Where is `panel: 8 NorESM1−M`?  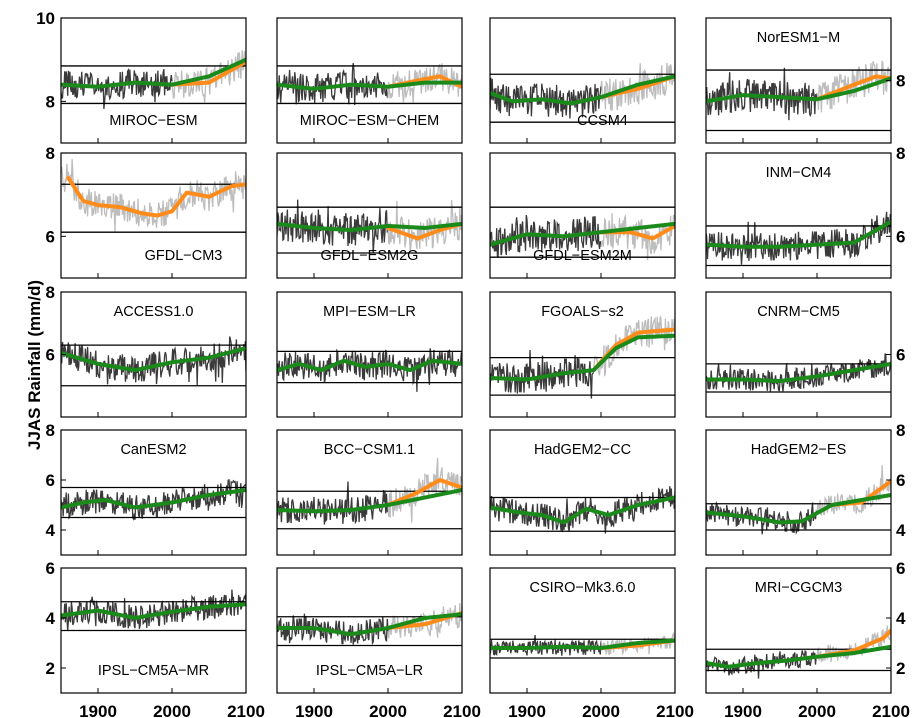
panel: 8 NorESM1−M is located at coordinates (805, 80).